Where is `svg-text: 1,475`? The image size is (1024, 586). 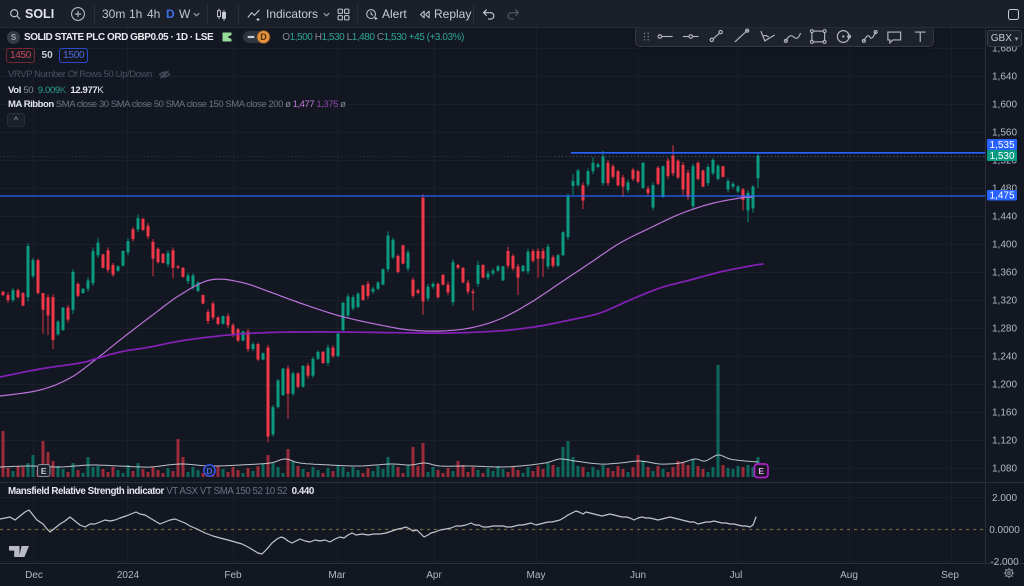
svg-text: 1,475 is located at coordinates (1001, 196).